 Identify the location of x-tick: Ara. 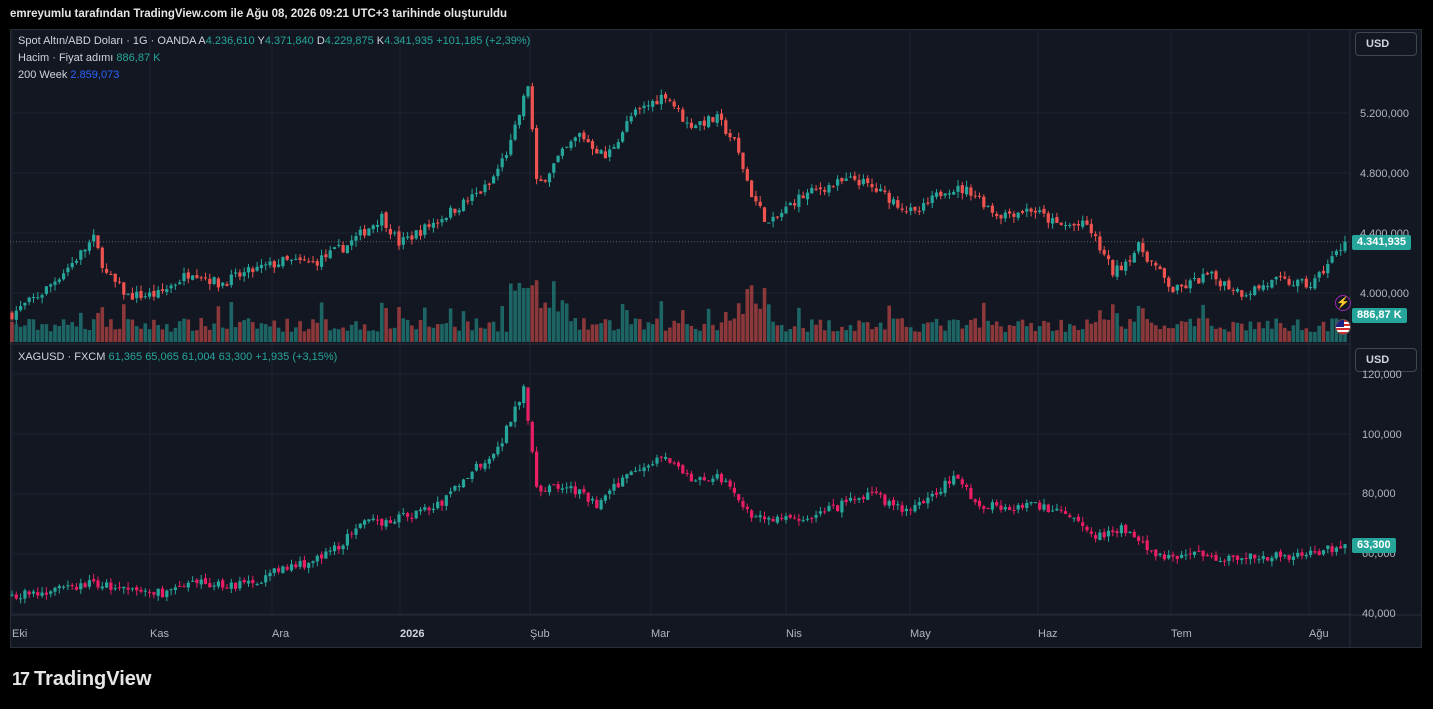
(281, 634).